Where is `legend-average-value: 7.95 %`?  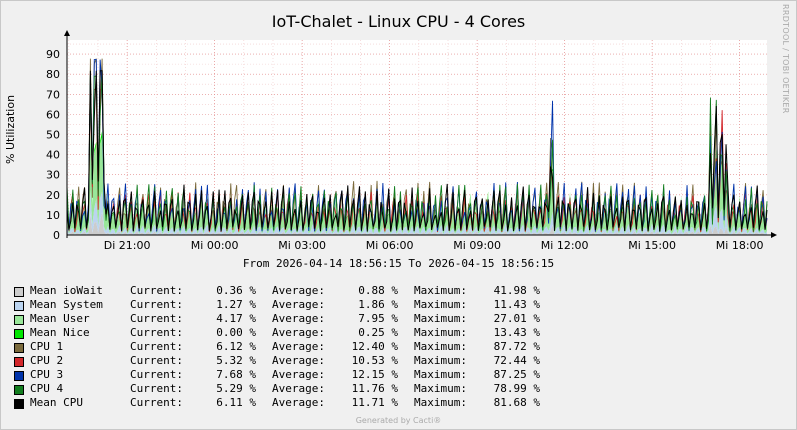 legend-average-value: 7.95 % is located at coordinates (378, 318).